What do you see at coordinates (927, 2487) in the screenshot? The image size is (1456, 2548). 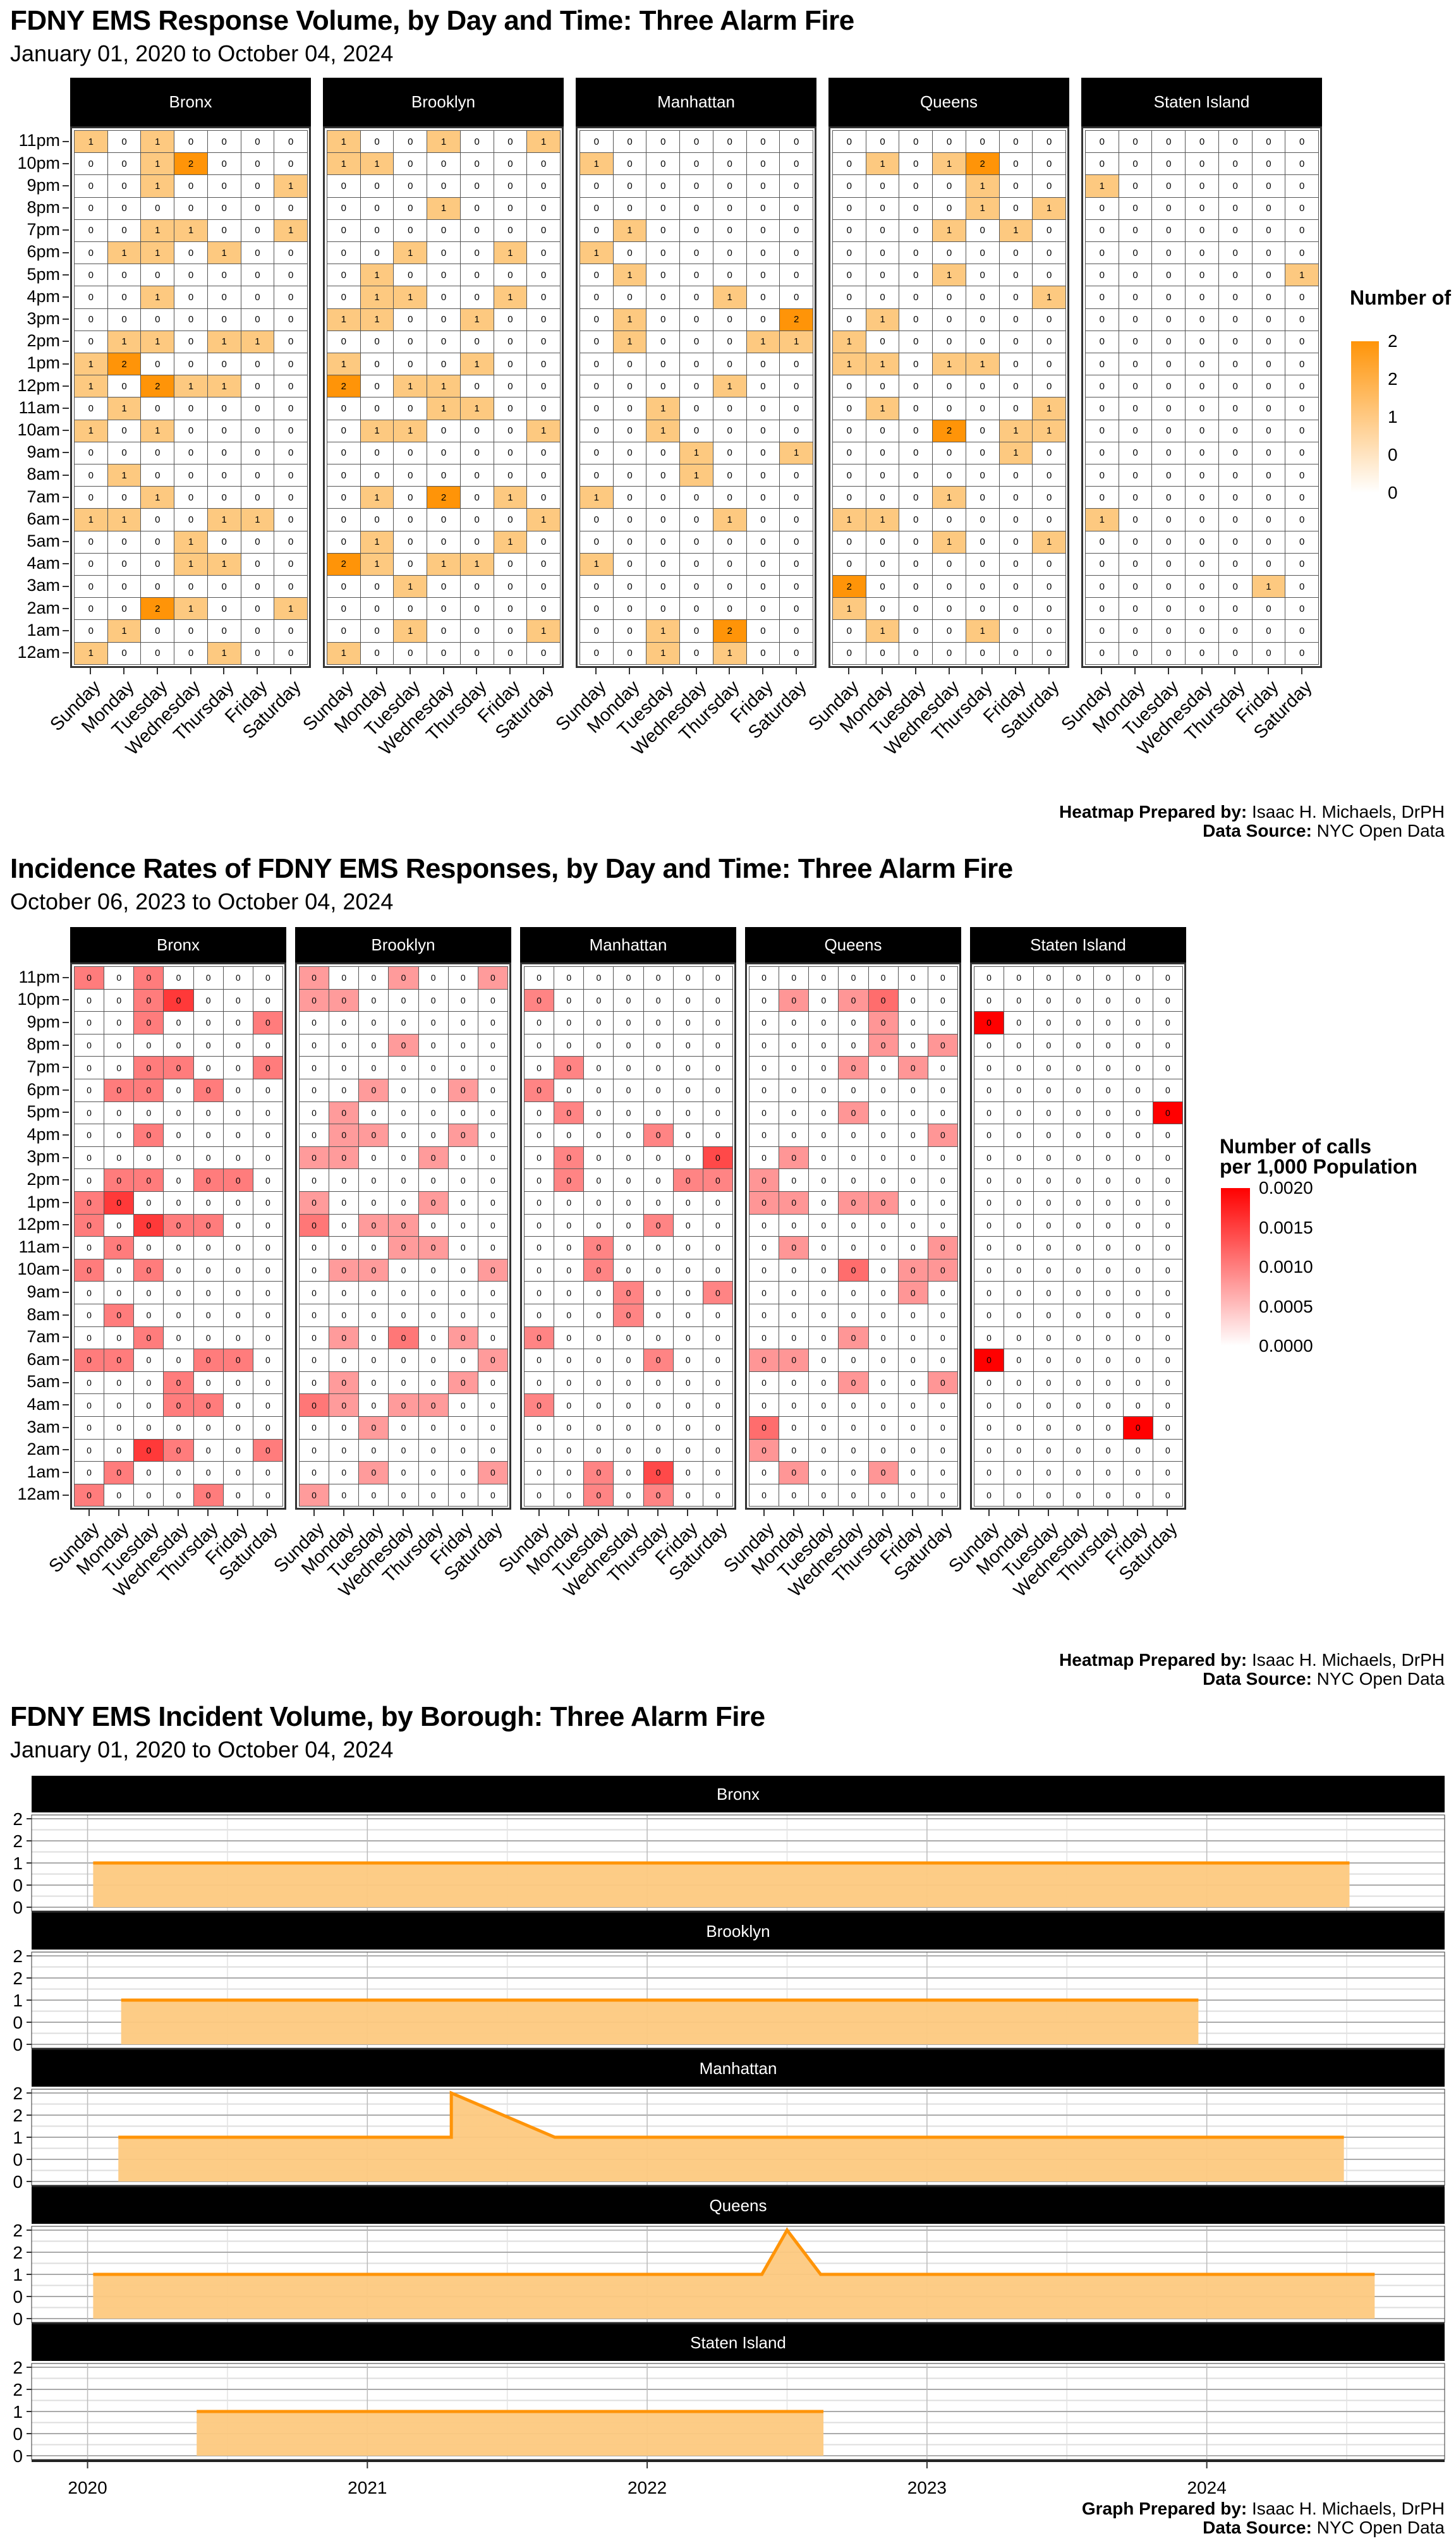 I see `area-x-tick-label: 2023` at bounding box center [927, 2487].